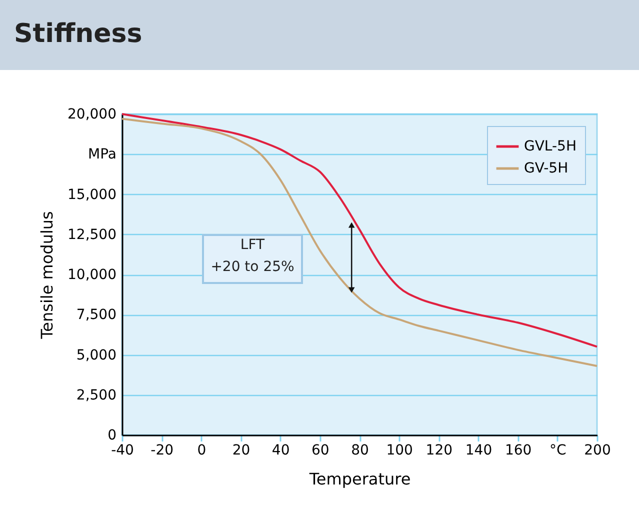 This screenshot has height=506, width=639. What do you see at coordinates (478, 450) in the screenshot?
I see `x-tick-label: 140` at bounding box center [478, 450].